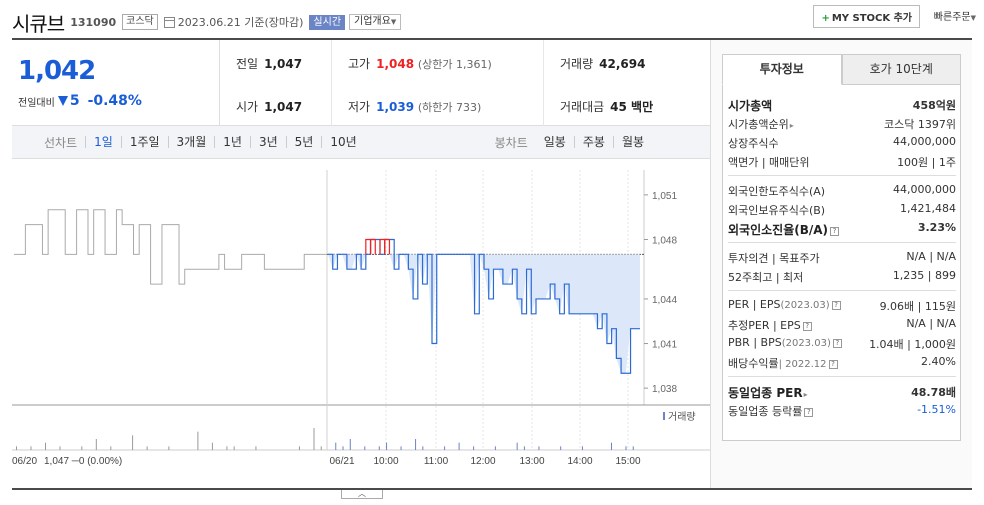 Image resolution: width=984 pixels, height=505 pixels. What do you see at coordinates (842, 325) in the screenshot?
I see `info-row: 추정PER | EPS? N/A | N/A` at bounding box center [842, 325].